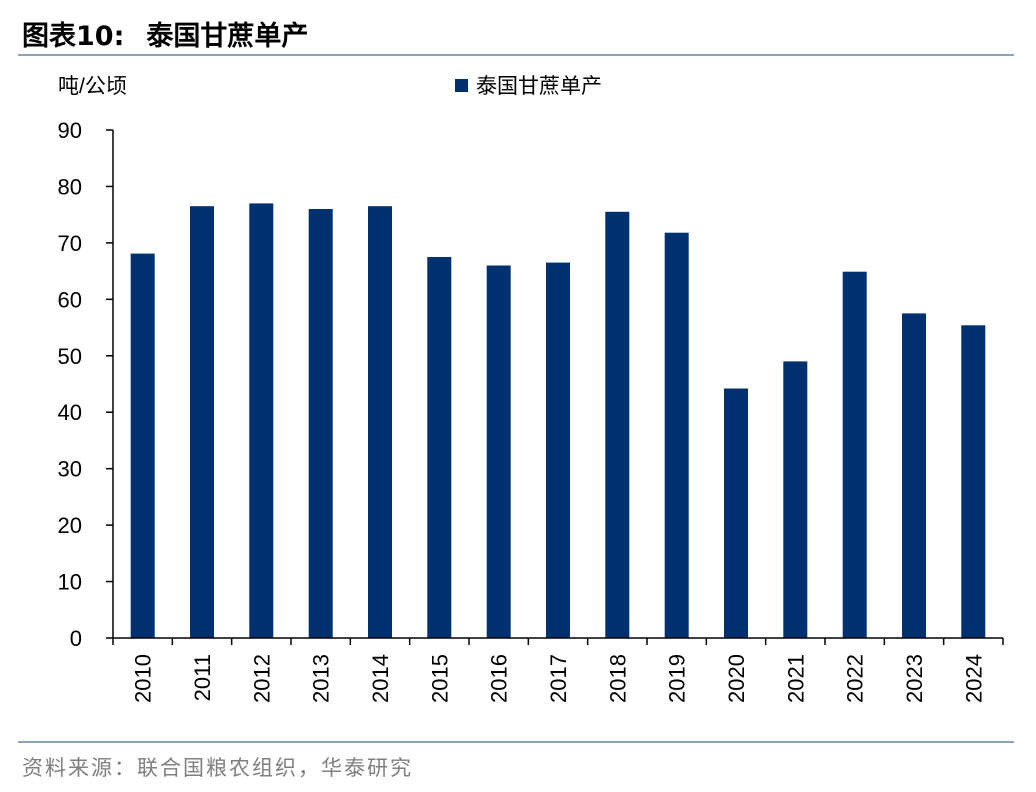 The width and height of the screenshot is (1036, 792). Describe the element at coordinates (70, 186) in the screenshot. I see `y-tick-label-80: 80` at that location.